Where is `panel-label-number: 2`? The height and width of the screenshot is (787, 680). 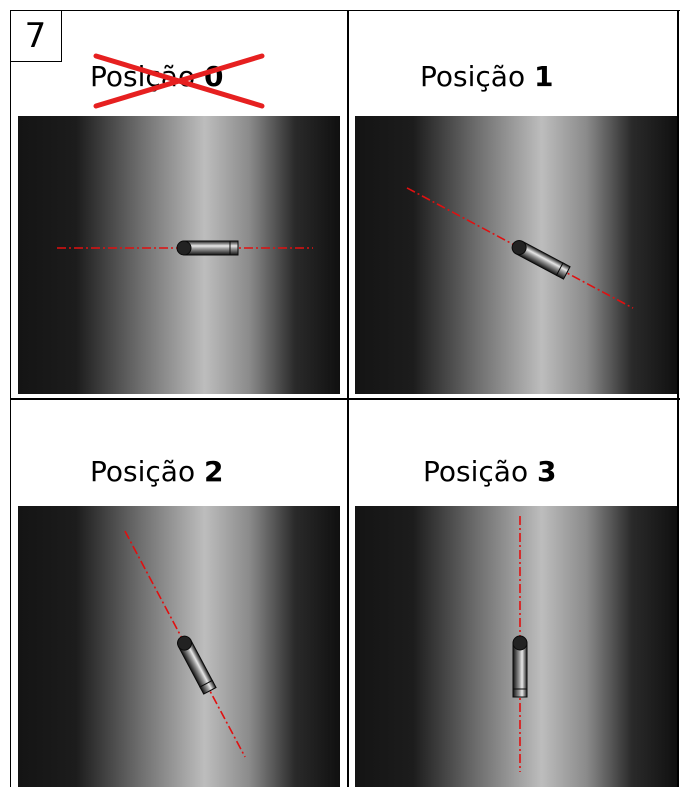
panel-label-number: 2 is located at coordinates (213, 471).